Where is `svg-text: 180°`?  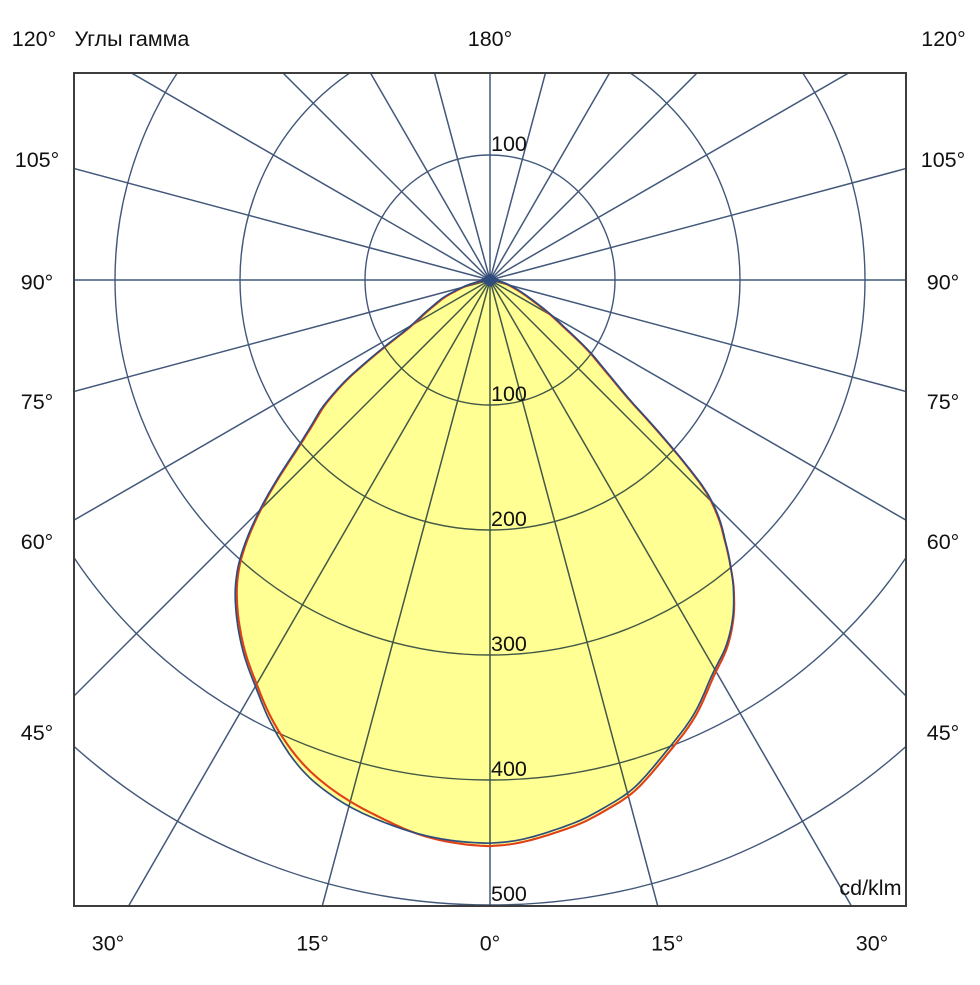
svg-text: 180° is located at coordinates (490, 39).